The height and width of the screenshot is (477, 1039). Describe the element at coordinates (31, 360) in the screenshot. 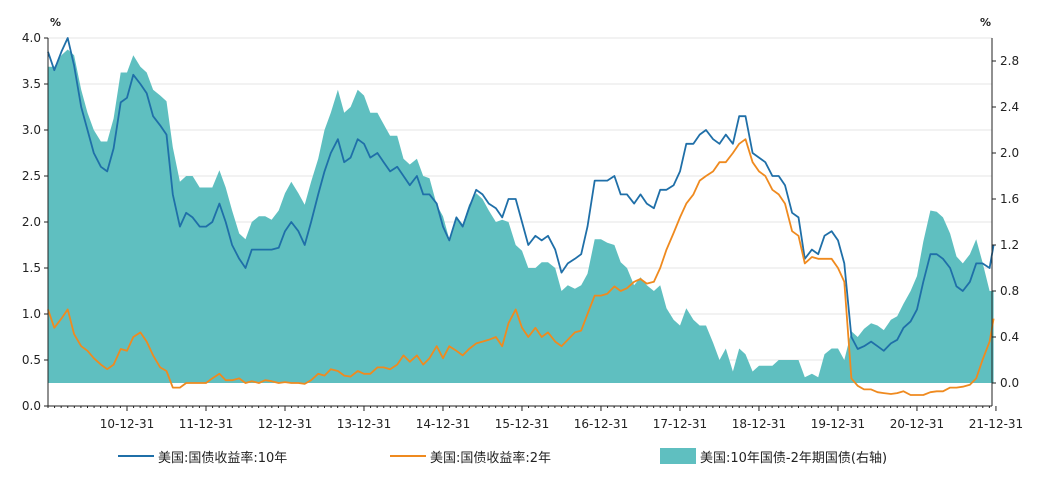

I see `left-tick-label: 0.5` at that location.